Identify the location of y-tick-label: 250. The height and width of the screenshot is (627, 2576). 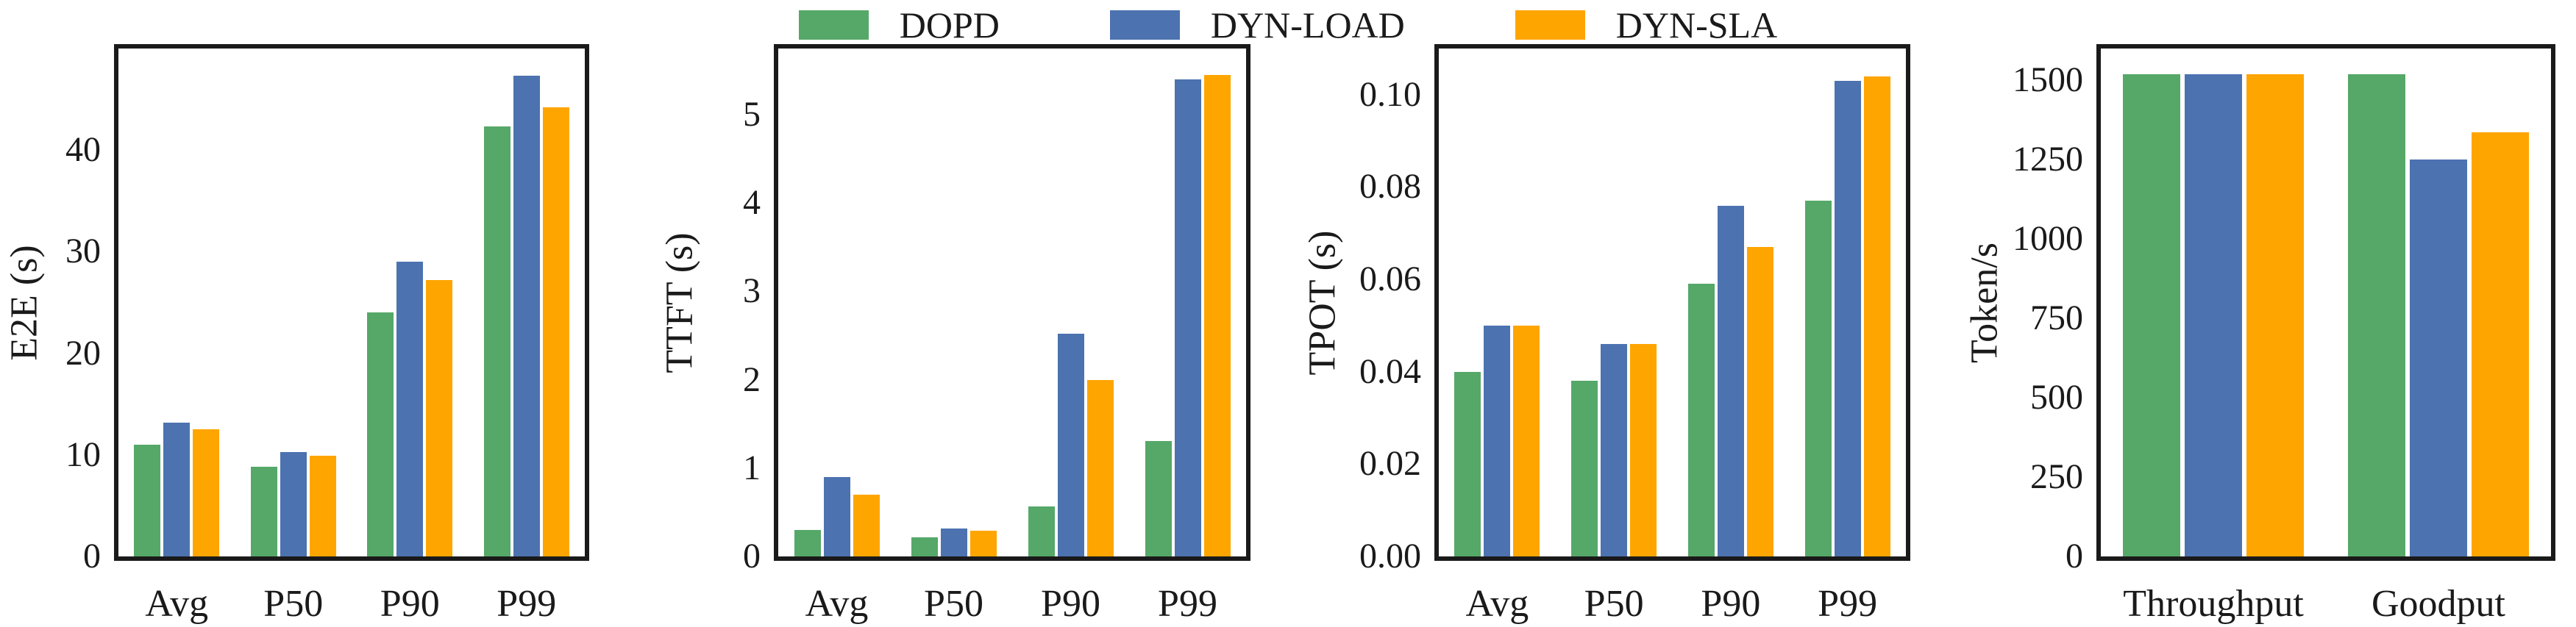
(2056, 477).